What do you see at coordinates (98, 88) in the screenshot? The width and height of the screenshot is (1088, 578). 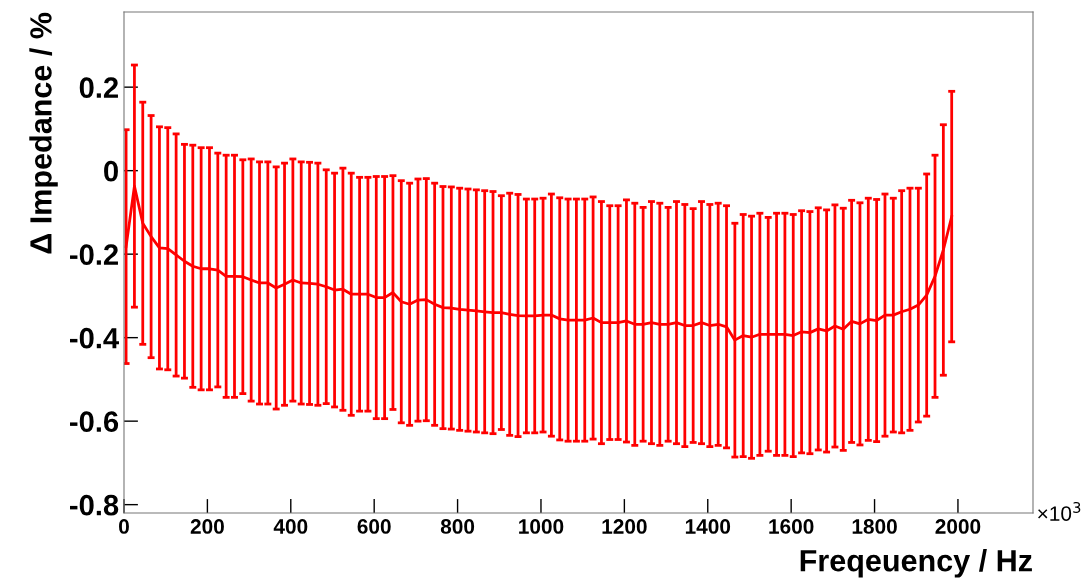 I see `y-tick-label: 0.2` at bounding box center [98, 88].